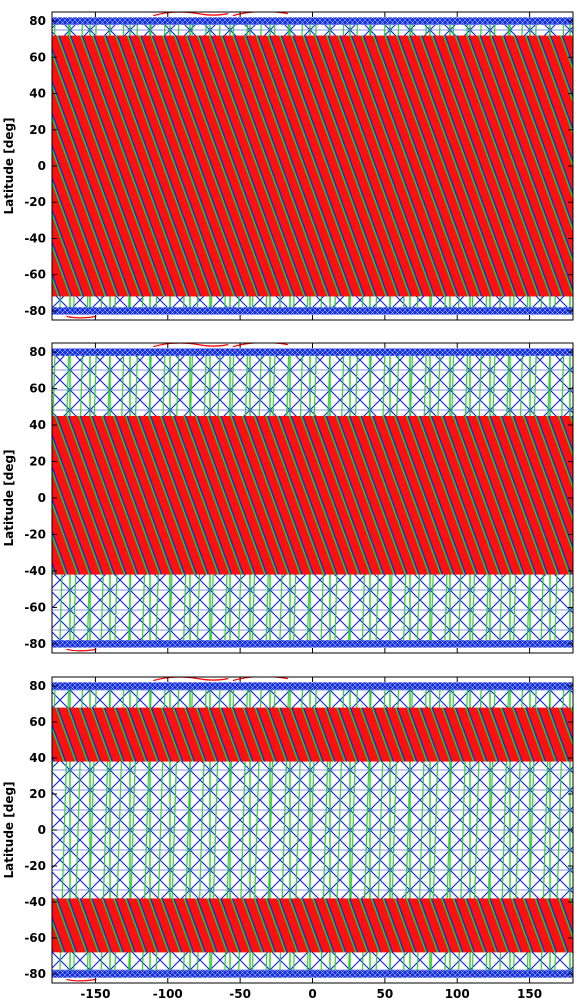 This screenshot has width=577, height=1000. What do you see at coordinates (529, 993) in the screenshot?
I see `x-tick-label: 150` at bounding box center [529, 993].